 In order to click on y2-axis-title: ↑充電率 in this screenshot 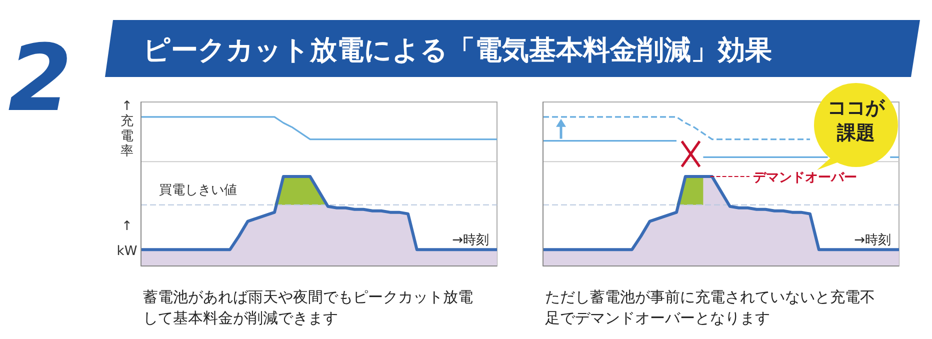, I will do `click(127, 129)`.